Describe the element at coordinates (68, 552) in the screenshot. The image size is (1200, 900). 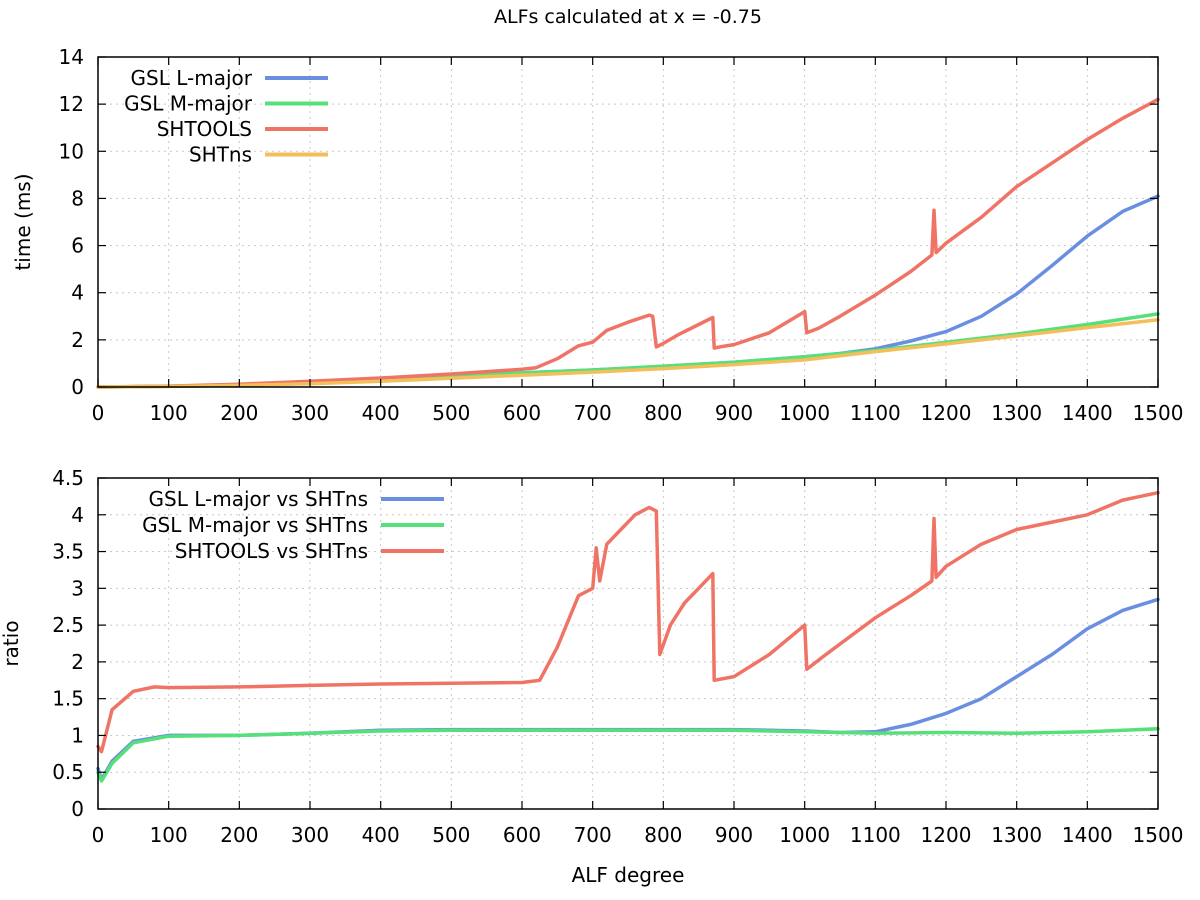
I see `y-tick-label: 3.5` at that location.